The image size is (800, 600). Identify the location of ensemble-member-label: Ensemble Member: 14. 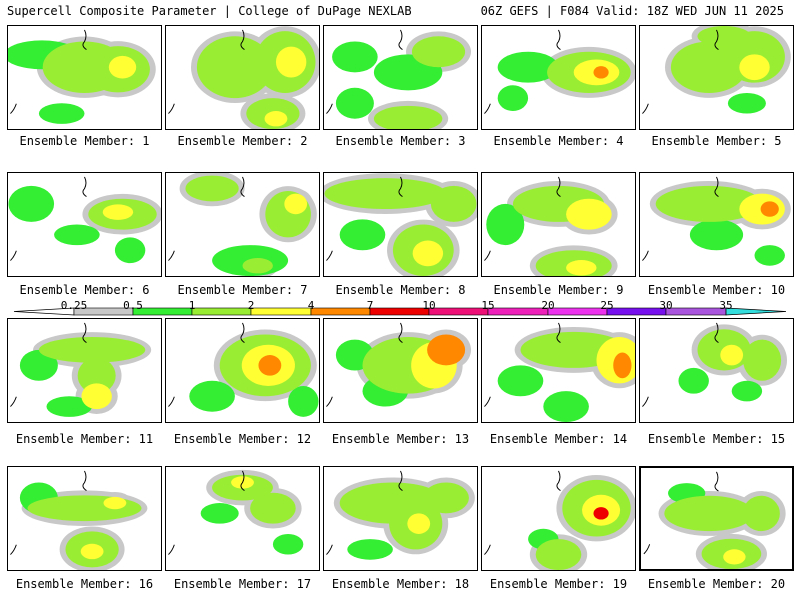
(558, 439).